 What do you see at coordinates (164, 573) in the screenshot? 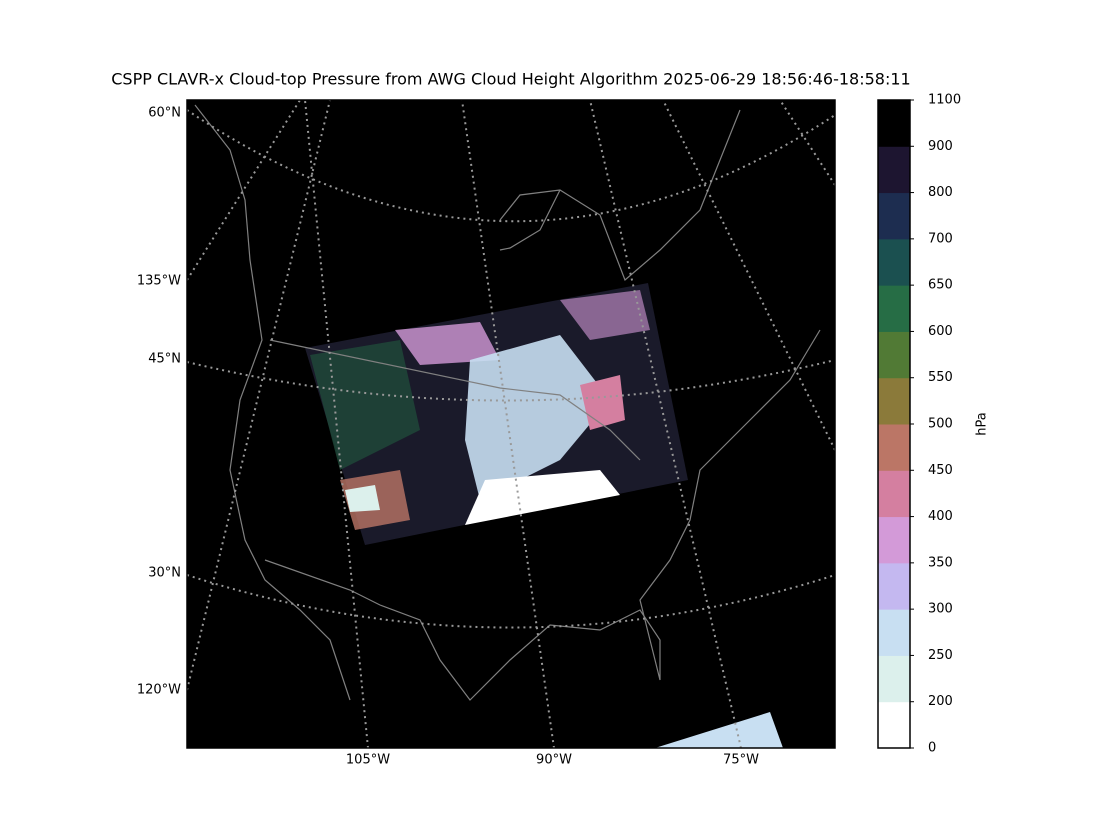
I see `lat-label: 30°N` at bounding box center [164, 573].